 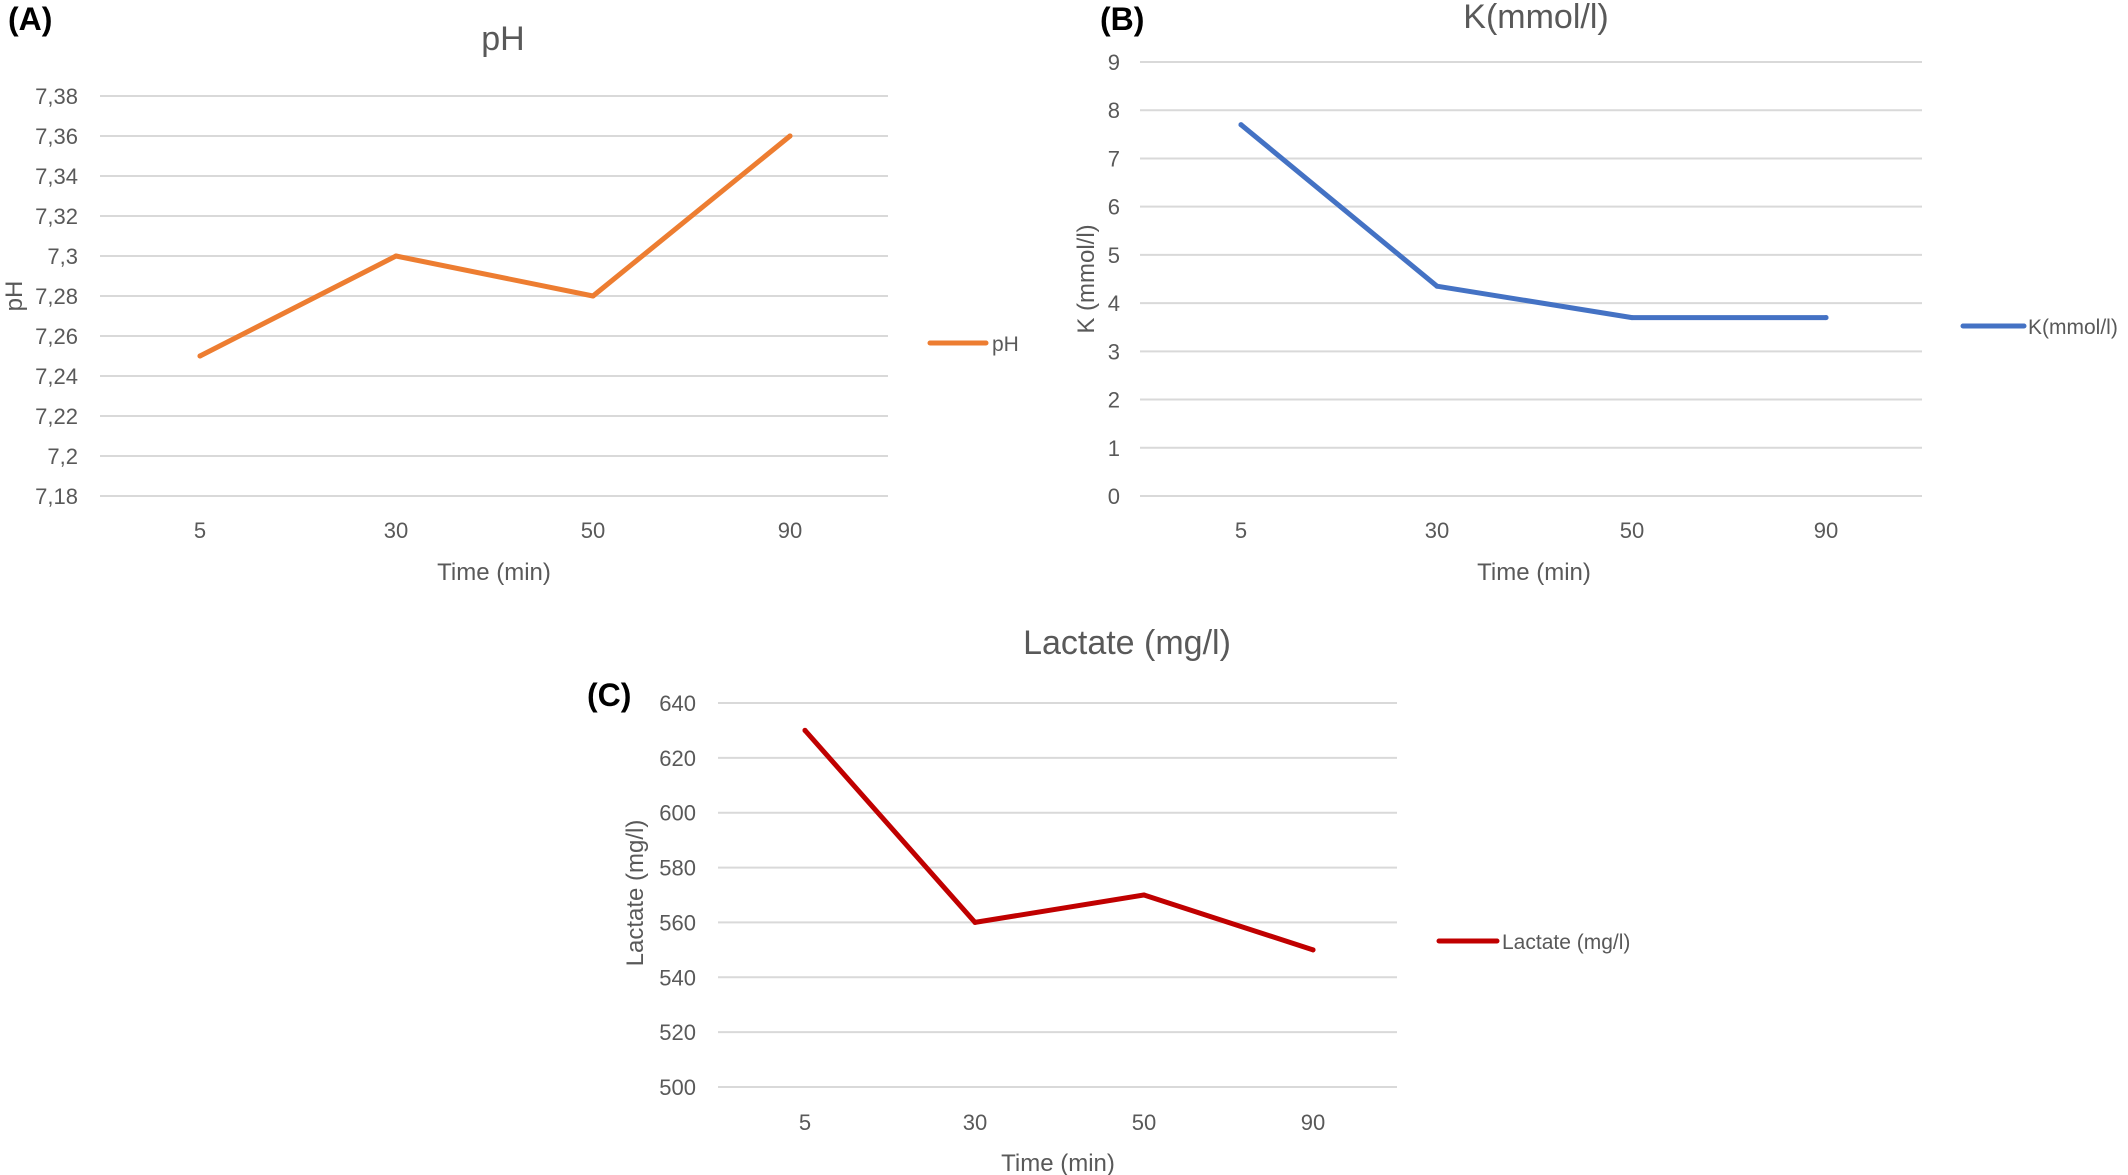 I want to click on y-tick-label: 0, so click(x=1114, y=496).